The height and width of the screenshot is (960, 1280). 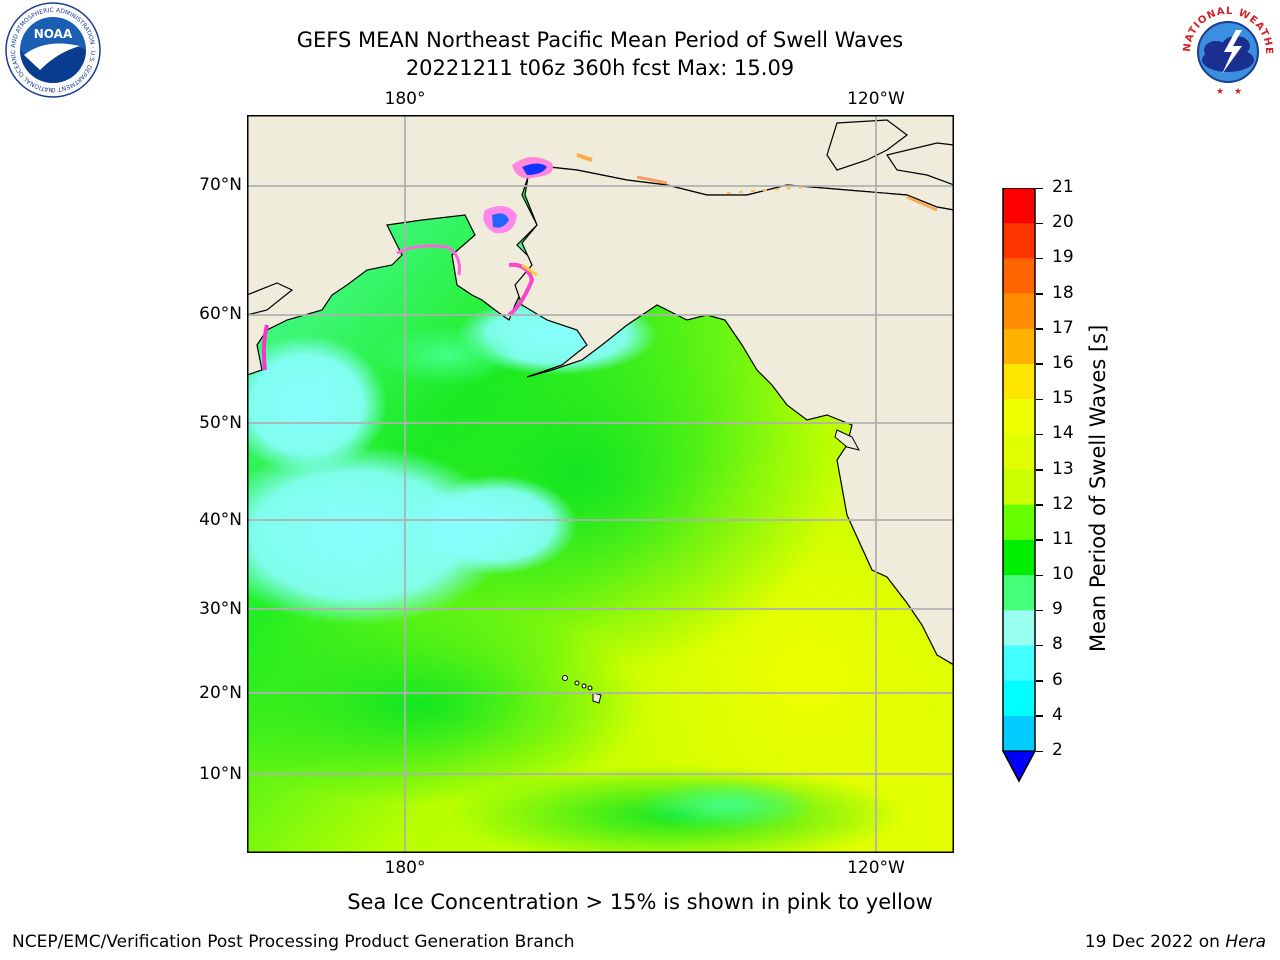 What do you see at coordinates (220, 314) in the screenshot?
I see `lat-label-60: 60°N` at bounding box center [220, 314].